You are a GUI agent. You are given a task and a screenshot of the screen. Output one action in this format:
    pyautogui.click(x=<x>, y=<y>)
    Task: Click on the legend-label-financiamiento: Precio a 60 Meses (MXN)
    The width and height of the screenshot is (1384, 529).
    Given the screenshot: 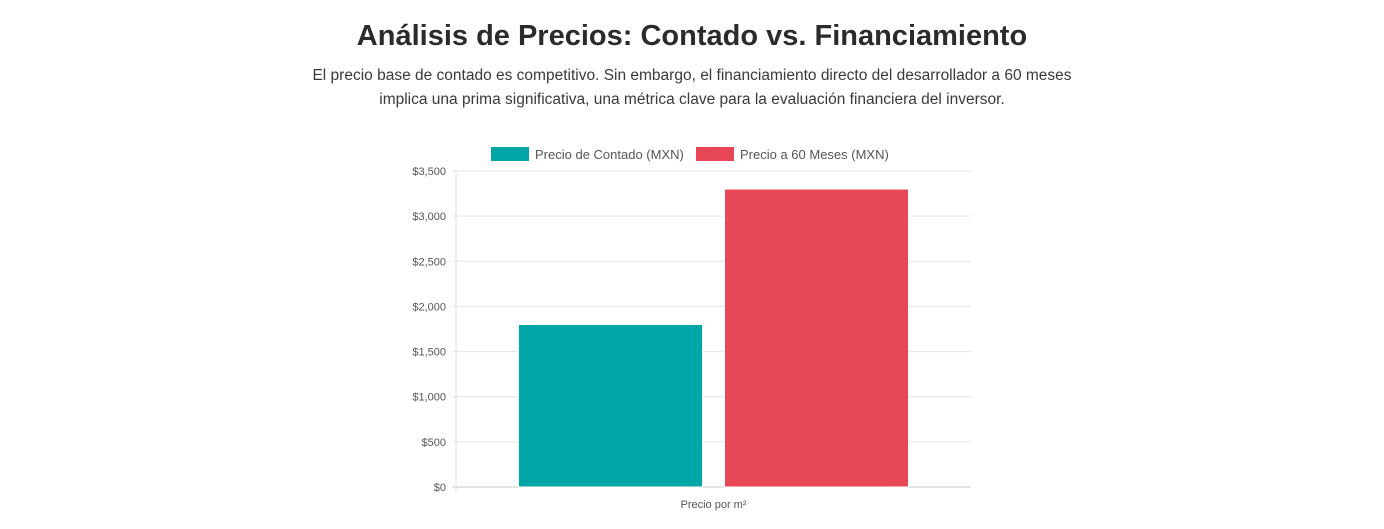 What is the action you would take?
    pyautogui.click(x=814, y=154)
    